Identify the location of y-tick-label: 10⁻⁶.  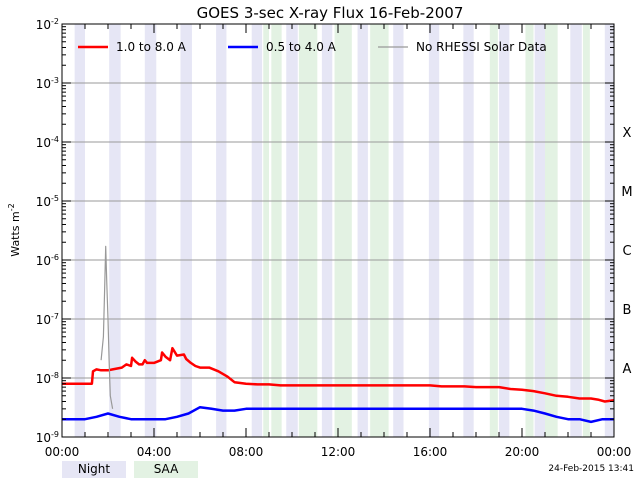
(47, 260).